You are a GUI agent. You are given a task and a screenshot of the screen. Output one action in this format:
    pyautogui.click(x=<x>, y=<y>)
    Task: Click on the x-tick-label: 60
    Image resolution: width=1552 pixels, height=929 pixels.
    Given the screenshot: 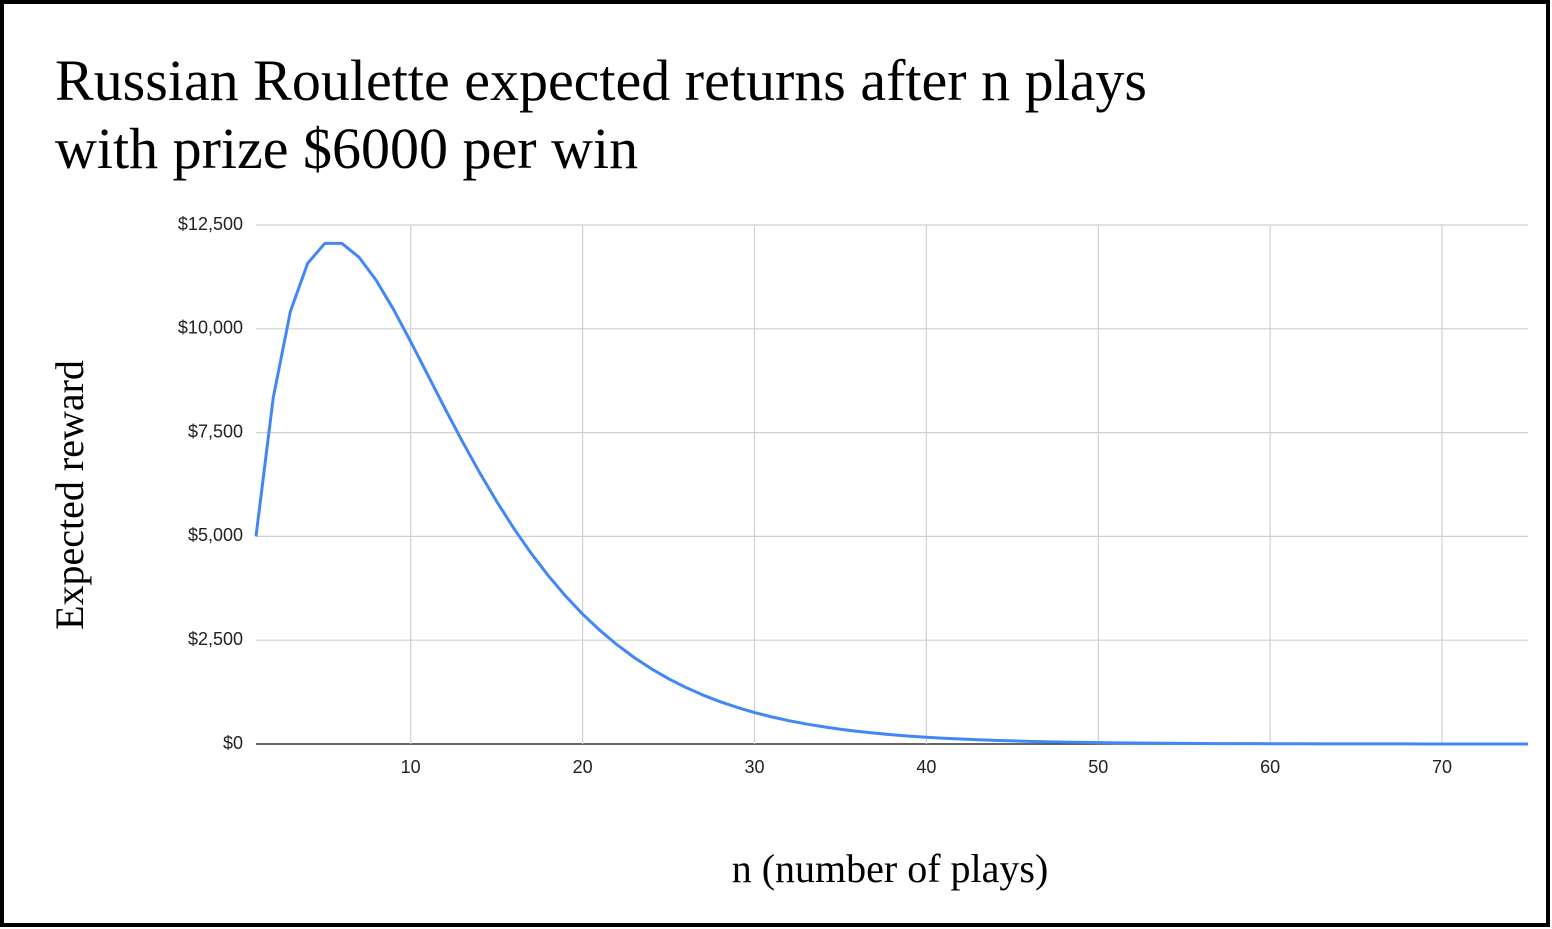 What is the action you would take?
    pyautogui.click(x=1270, y=767)
    